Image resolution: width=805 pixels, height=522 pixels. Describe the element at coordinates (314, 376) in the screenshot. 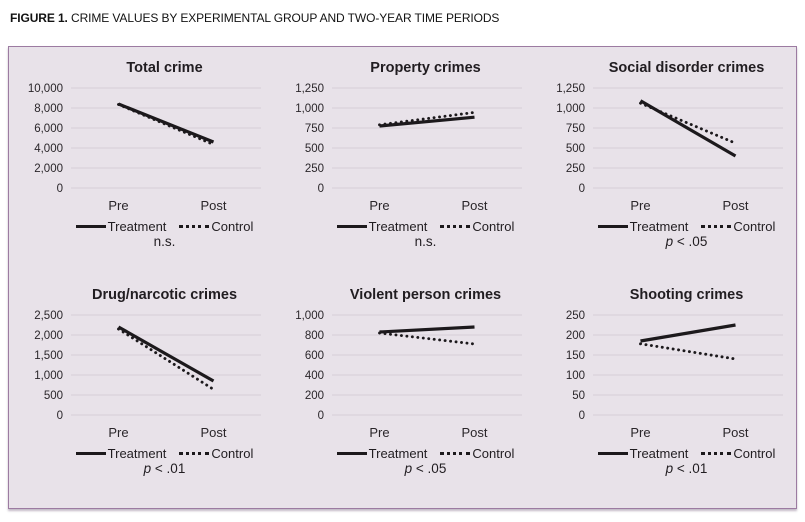

I see `y-axis-tick-label: 400` at that location.